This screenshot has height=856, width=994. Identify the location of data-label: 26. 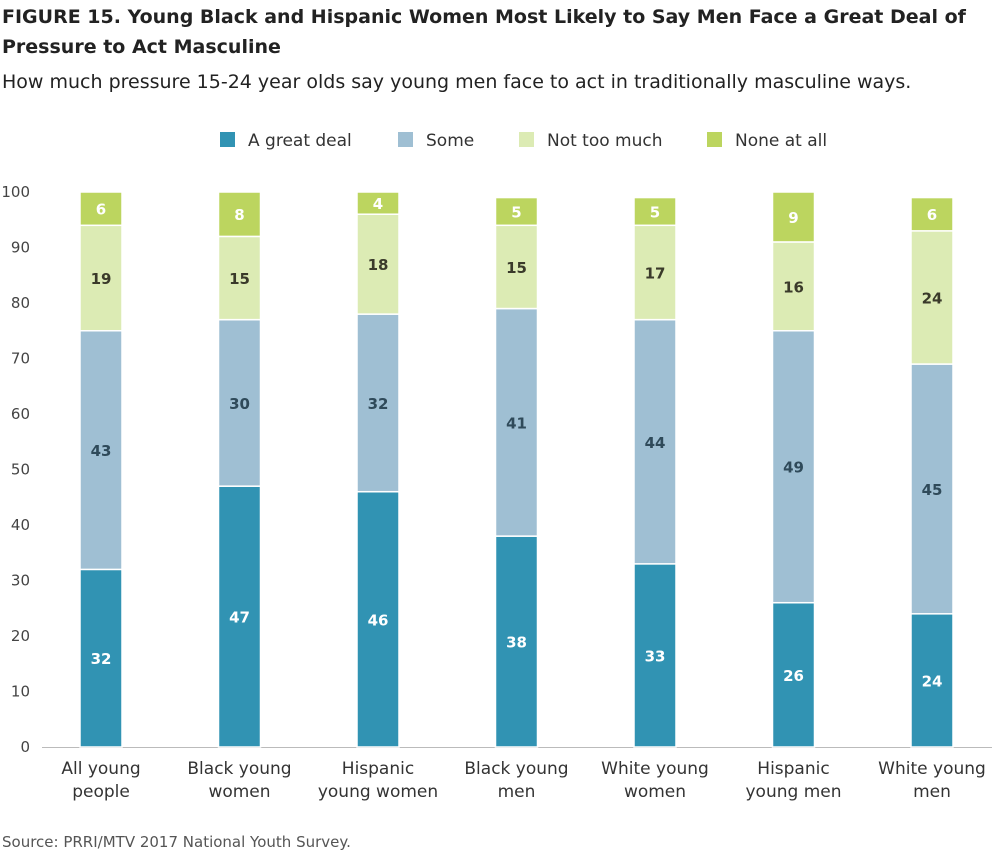
(793, 676).